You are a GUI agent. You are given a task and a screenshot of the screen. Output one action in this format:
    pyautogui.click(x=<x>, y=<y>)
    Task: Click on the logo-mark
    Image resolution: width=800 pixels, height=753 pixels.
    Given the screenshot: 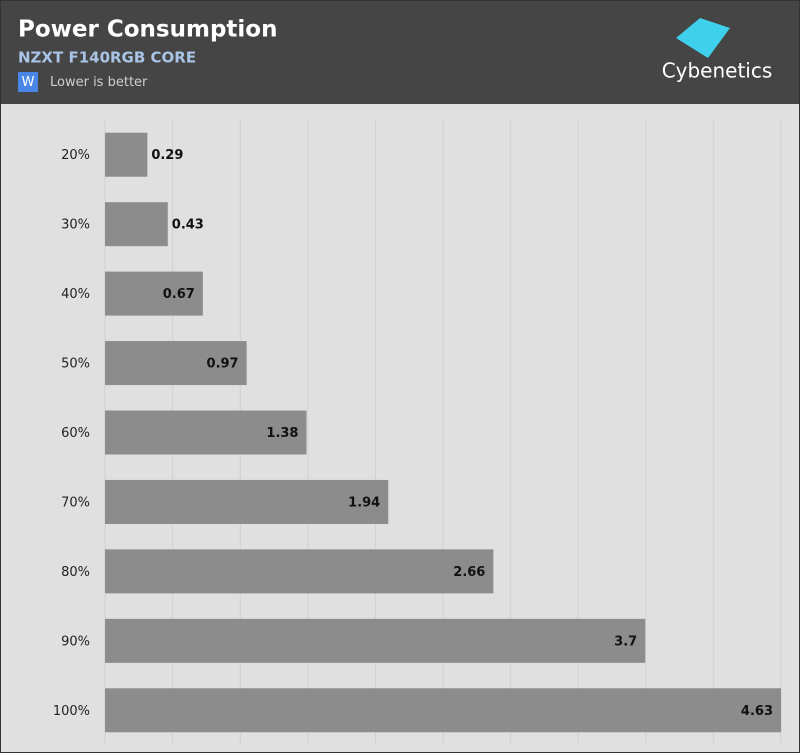 What is the action you would take?
    pyautogui.click(x=703, y=38)
    